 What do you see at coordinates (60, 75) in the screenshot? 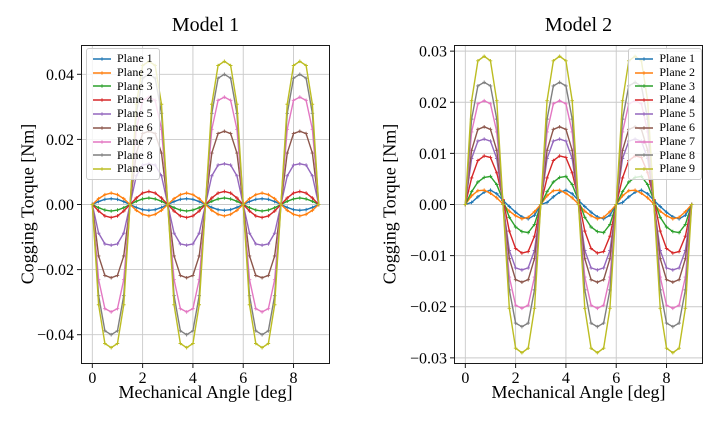
I see `y-tick-label: 0.04` at bounding box center [60, 75].